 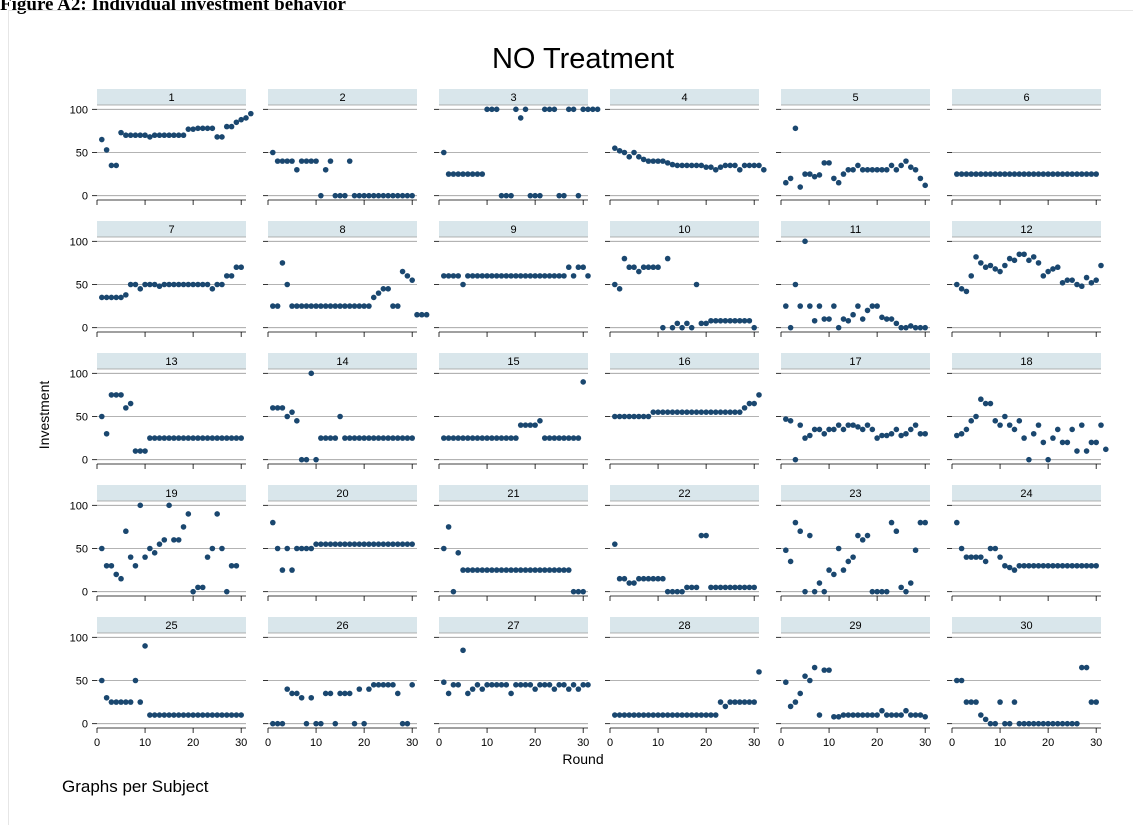 I want to click on x-tick-label: 10, so click(x=316, y=743).